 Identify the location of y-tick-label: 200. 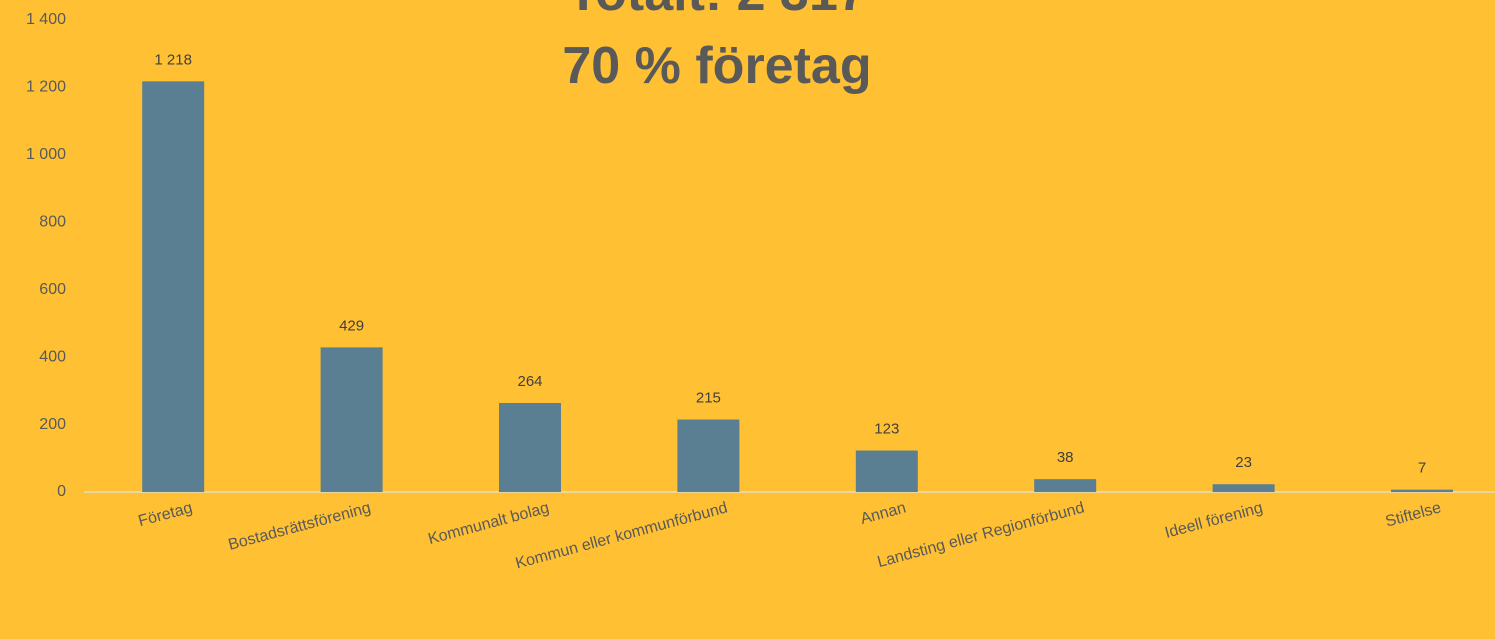
(52, 424).